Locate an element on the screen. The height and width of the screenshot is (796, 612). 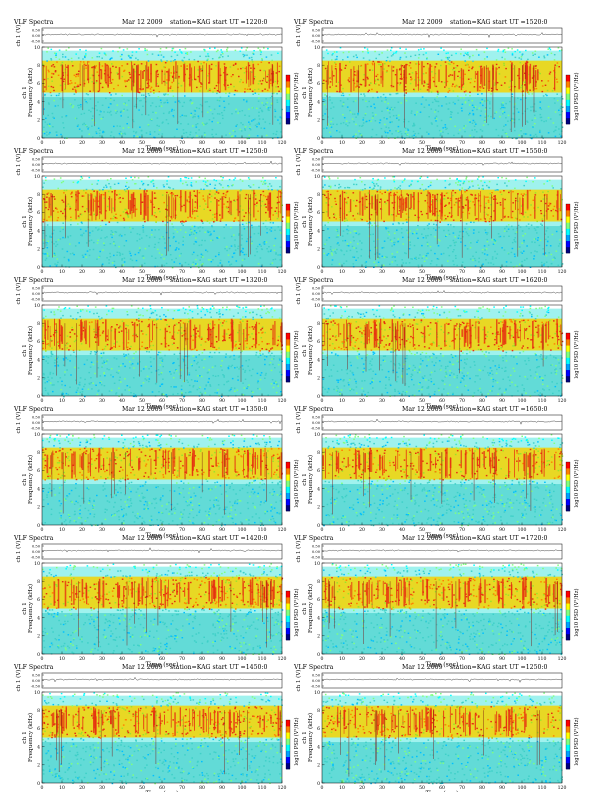
panel-station-start: station=KAG start UT =1220:0 is located at coordinates (219, 22).